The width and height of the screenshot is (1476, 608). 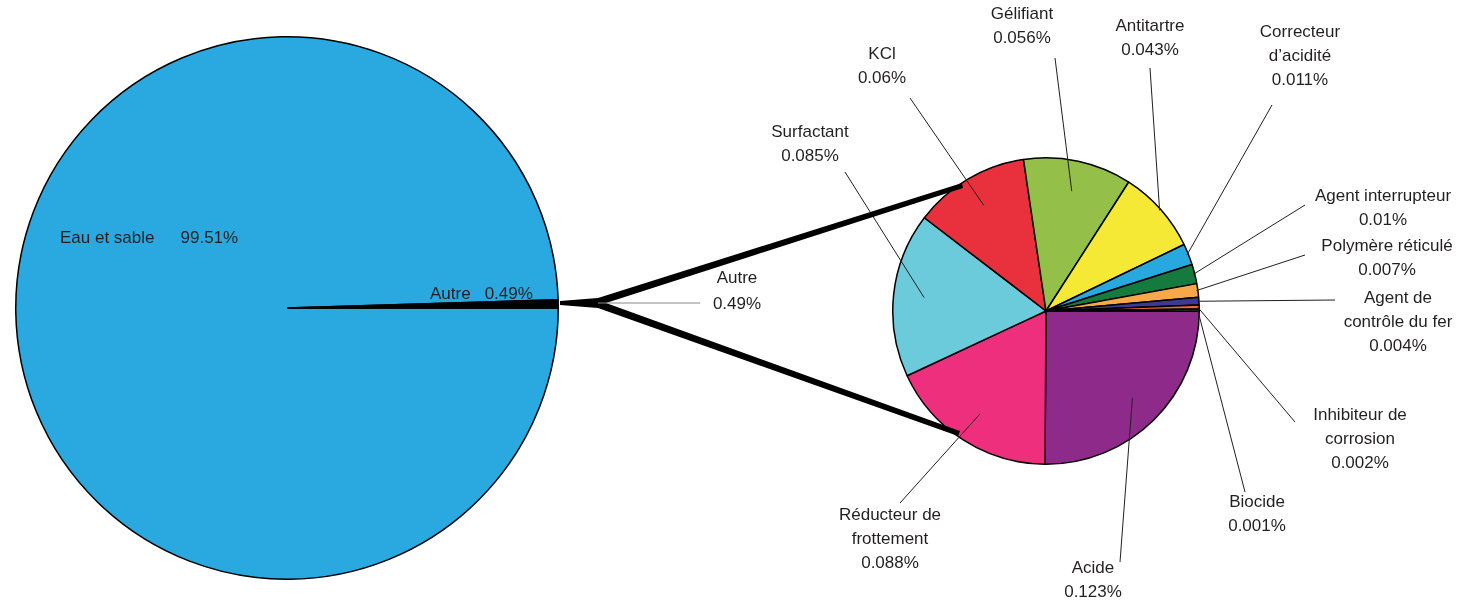 What do you see at coordinates (1022, 38) in the screenshot?
I see `data-label: 0.056%` at bounding box center [1022, 38].